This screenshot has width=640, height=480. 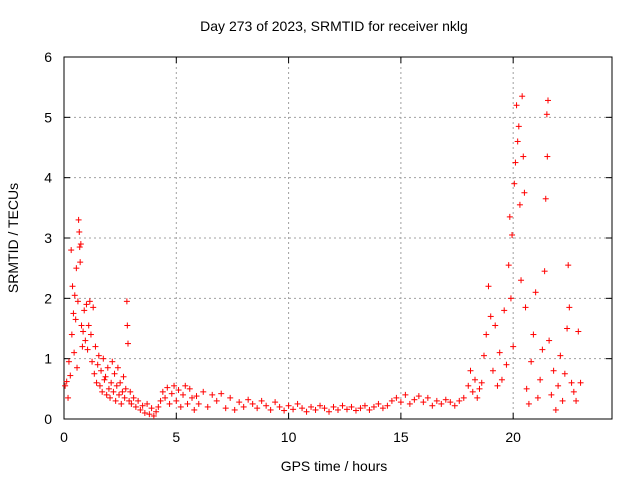 What do you see at coordinates (48, 359) in the screenshot?
I see `y-tick-label: 1` at bounding box center [48, 359].